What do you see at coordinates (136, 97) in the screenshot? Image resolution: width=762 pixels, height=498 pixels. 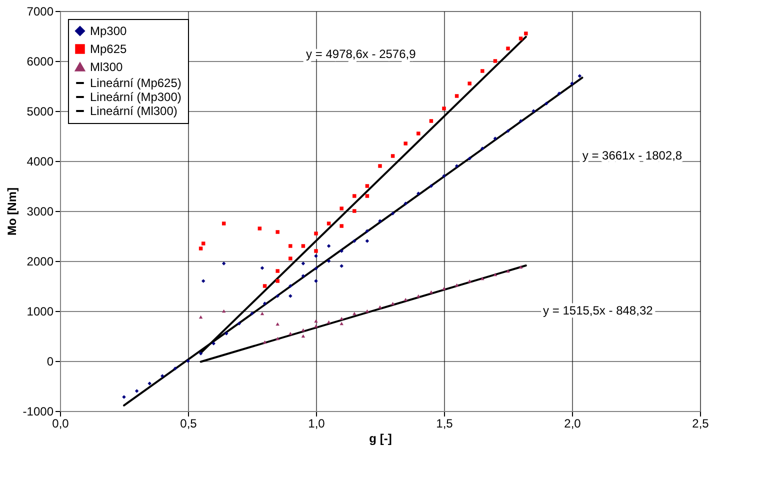 I see `legend-label: Lineární (Mp300)` at bounding box center [136, 97].